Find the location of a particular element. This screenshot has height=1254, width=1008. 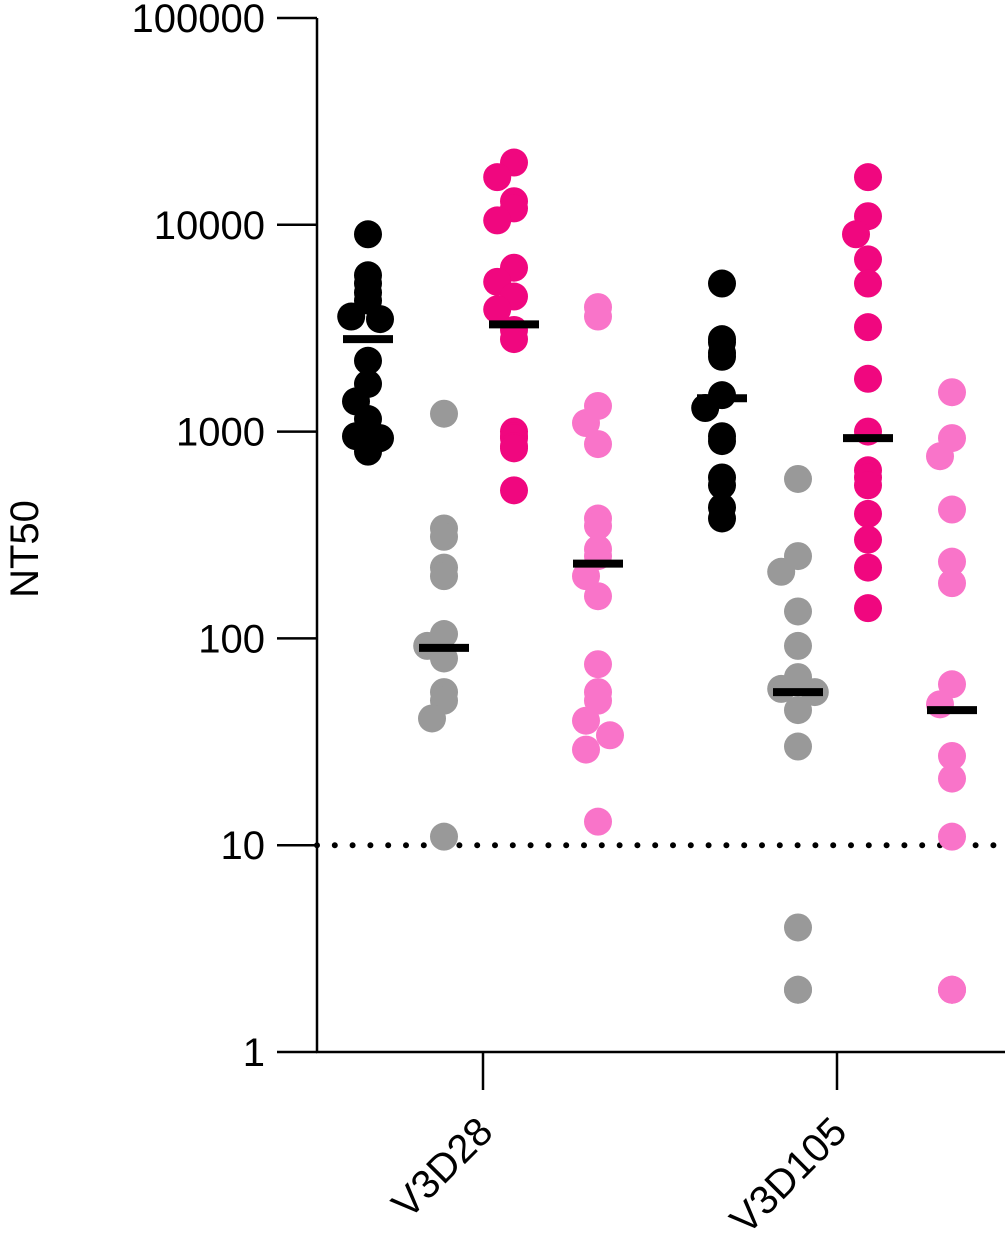

y-tick-label: 100 is located at coordinates (231, 639).